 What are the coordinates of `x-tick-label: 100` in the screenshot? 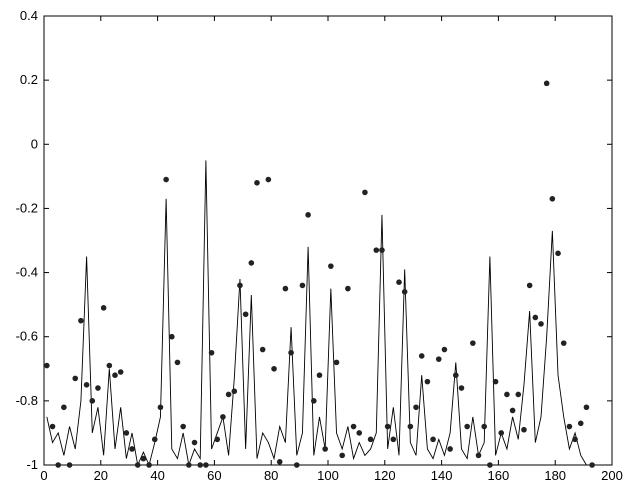 It's located at (328, 475).